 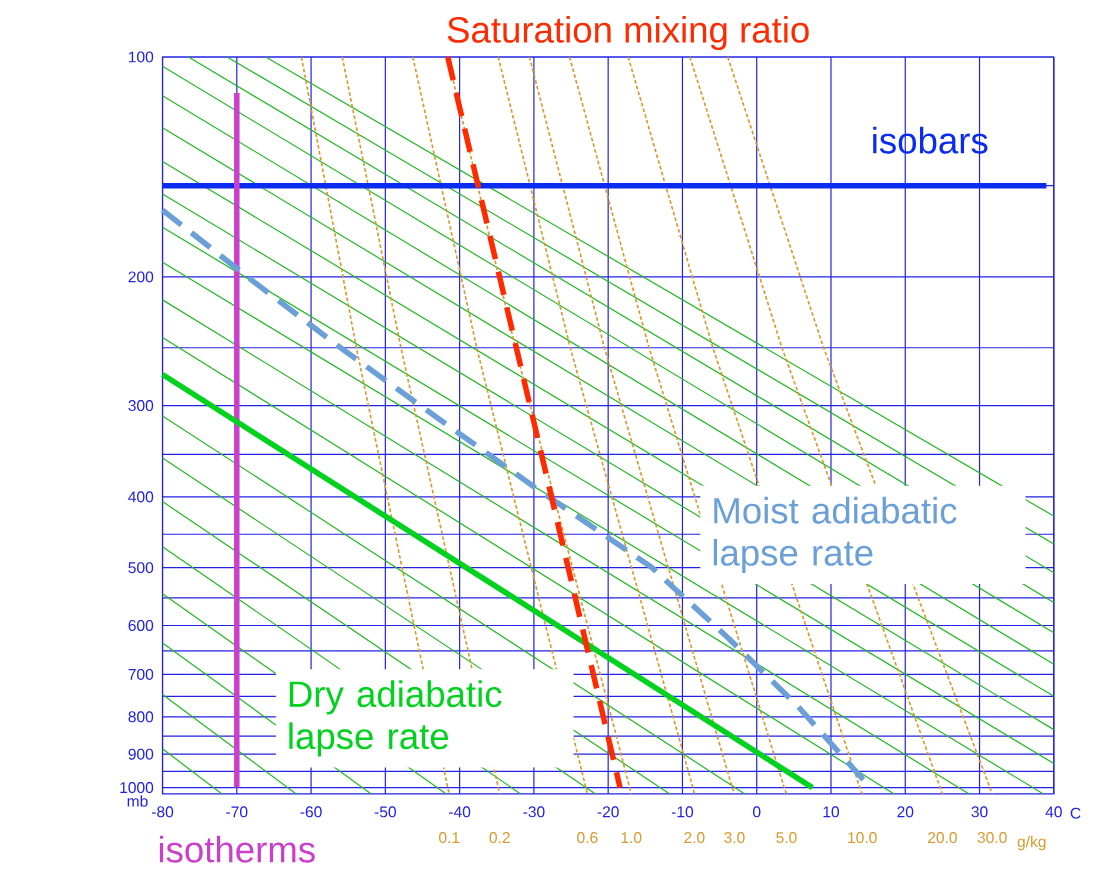 What do you see at coordinates (141, 717) in the screenshot?
I see `y-tick-label: 800` at bounding box center [141, 717].